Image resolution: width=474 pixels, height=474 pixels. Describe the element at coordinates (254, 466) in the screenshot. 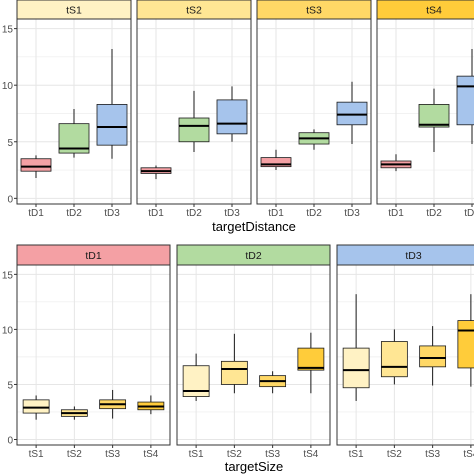

I see `bottom-x-axis-title: targetSize` at that location.